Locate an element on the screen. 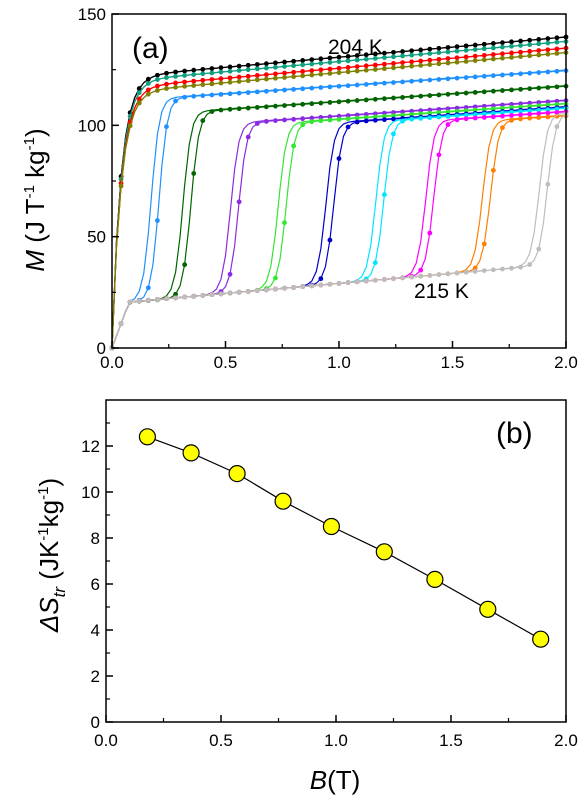 The height and width of the screenshot is (801, 579). y-axis-unit-mid: kg is located at coordinates (49, 513).